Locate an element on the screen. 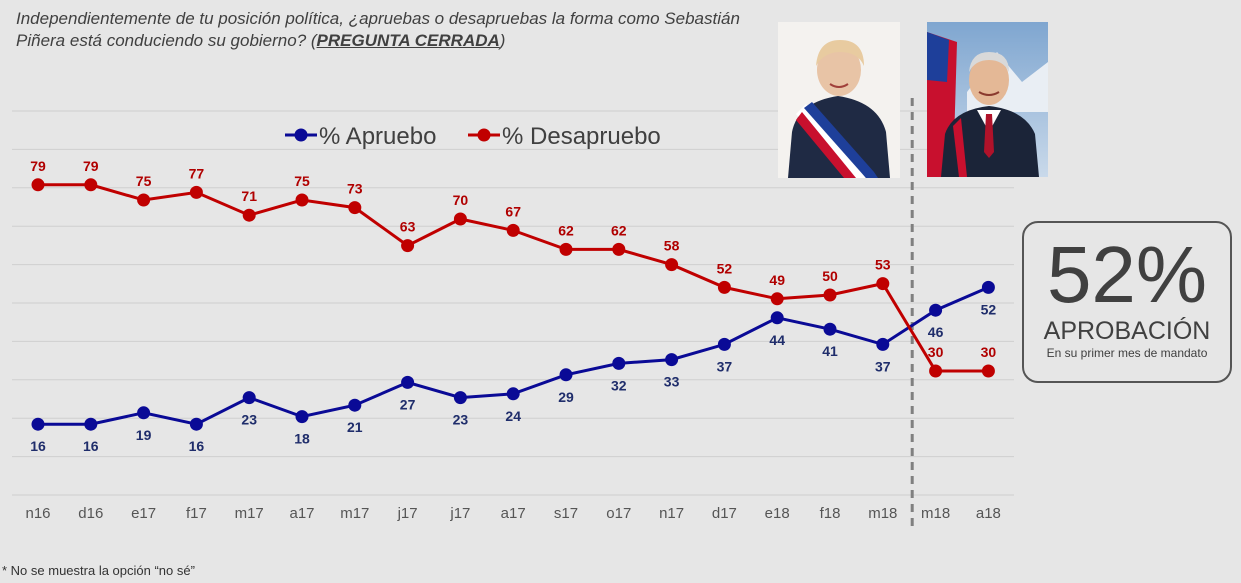 Image resolution: width=1241 pixels, height=583 pixels. data-label: 18 is located at coordinates (302, 439).